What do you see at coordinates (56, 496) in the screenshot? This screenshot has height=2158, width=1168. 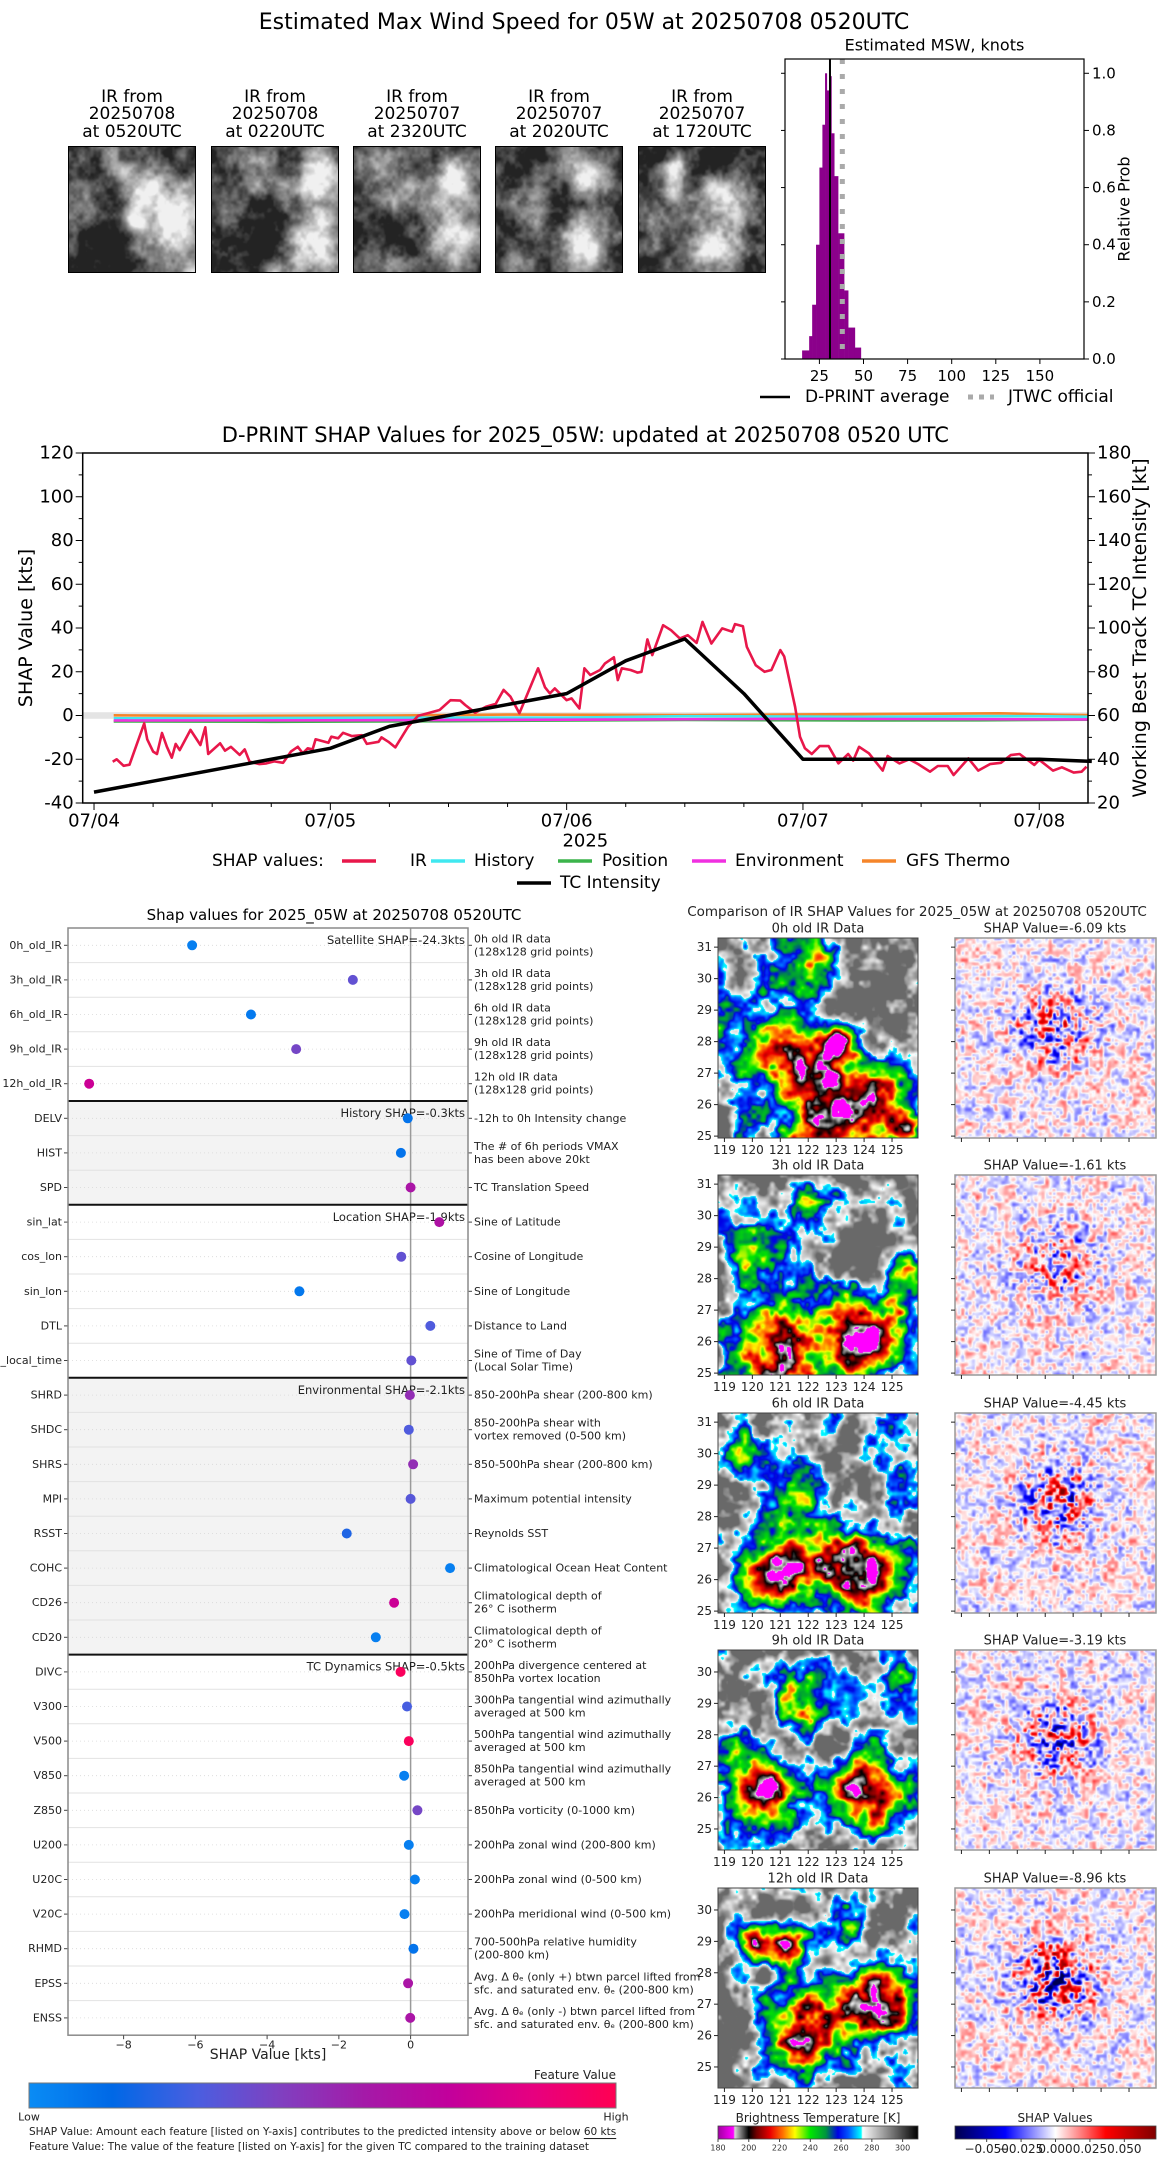 I see `y-tick-label: 100` at bounding box center [56, 496].